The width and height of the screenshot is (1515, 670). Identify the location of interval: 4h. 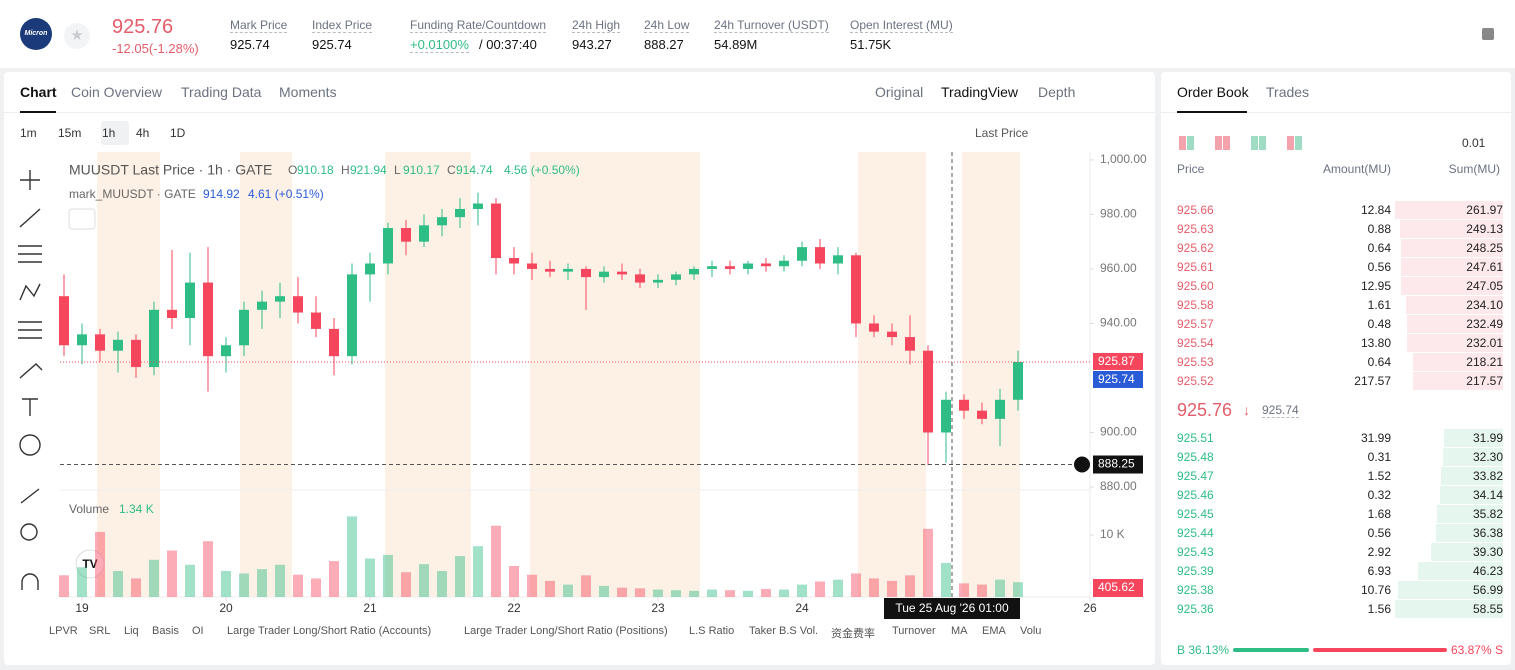
(143, 133).